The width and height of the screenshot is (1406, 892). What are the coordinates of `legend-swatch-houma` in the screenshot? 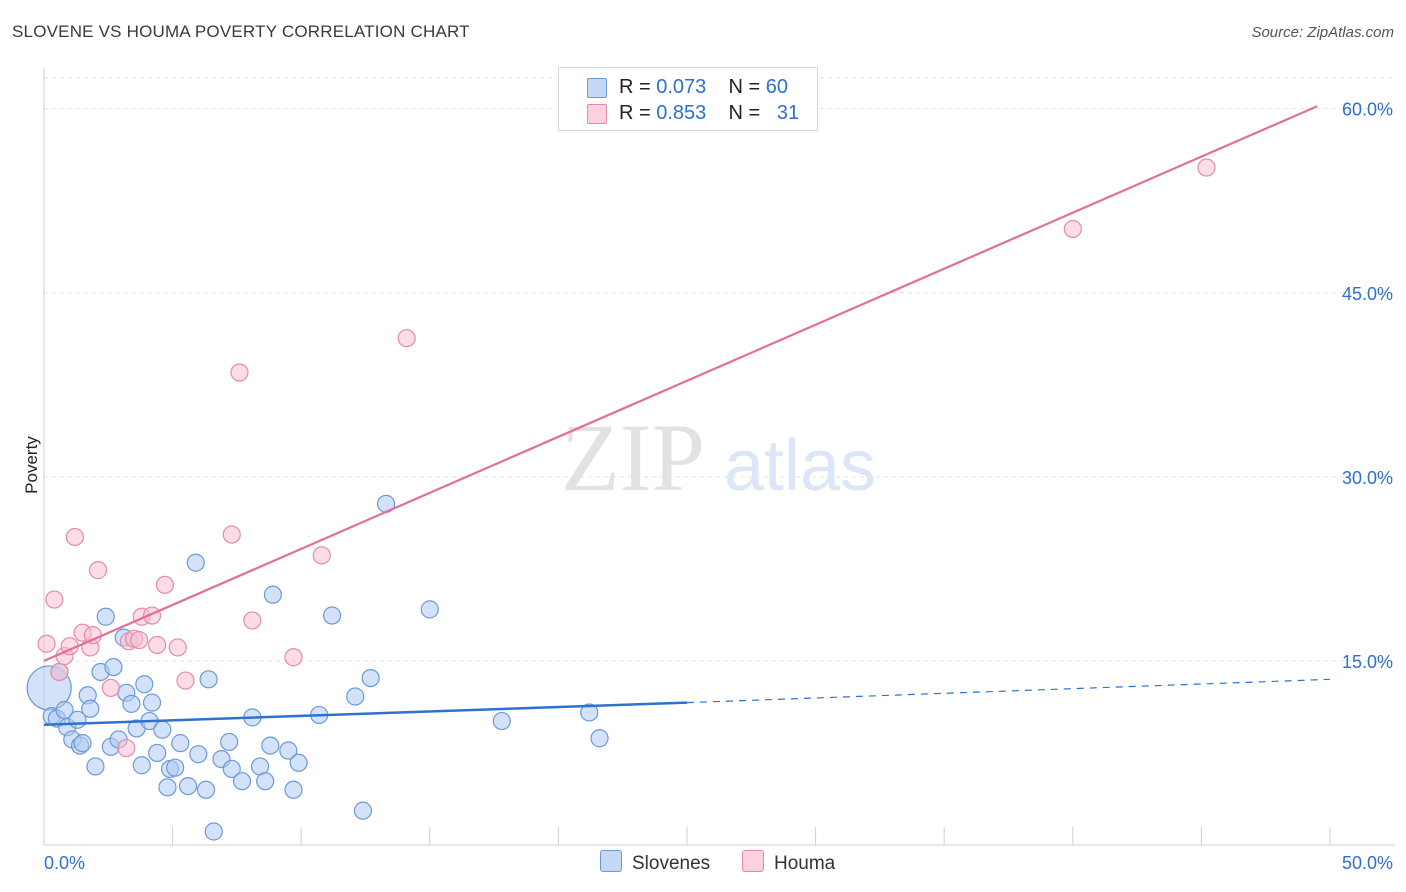 It's located at (597, 114).